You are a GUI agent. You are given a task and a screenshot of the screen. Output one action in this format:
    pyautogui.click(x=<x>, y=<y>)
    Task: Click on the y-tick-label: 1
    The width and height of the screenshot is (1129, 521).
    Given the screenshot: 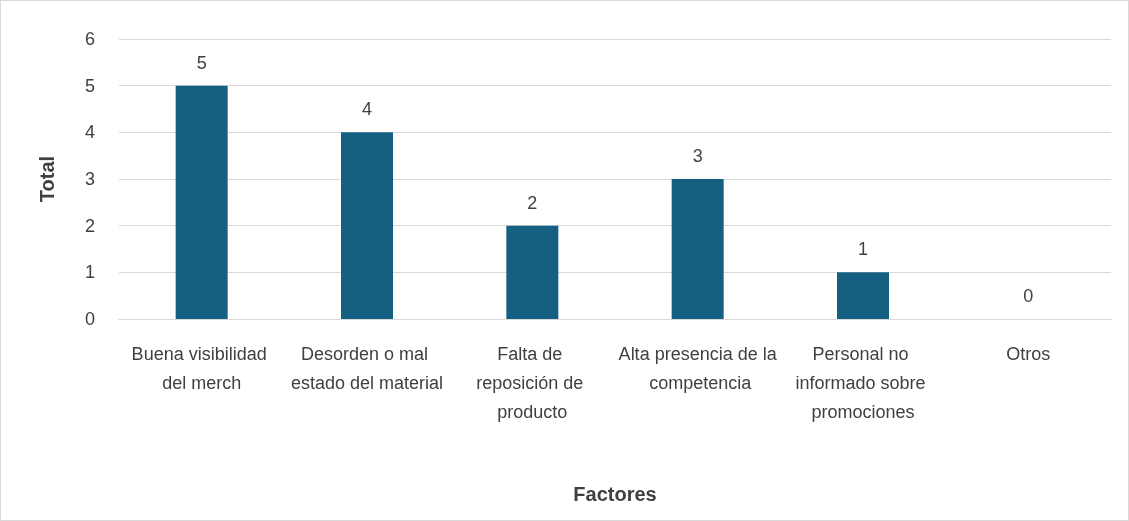 What is the action you would take?
    pyautogui.click(x=89, y=272)
    